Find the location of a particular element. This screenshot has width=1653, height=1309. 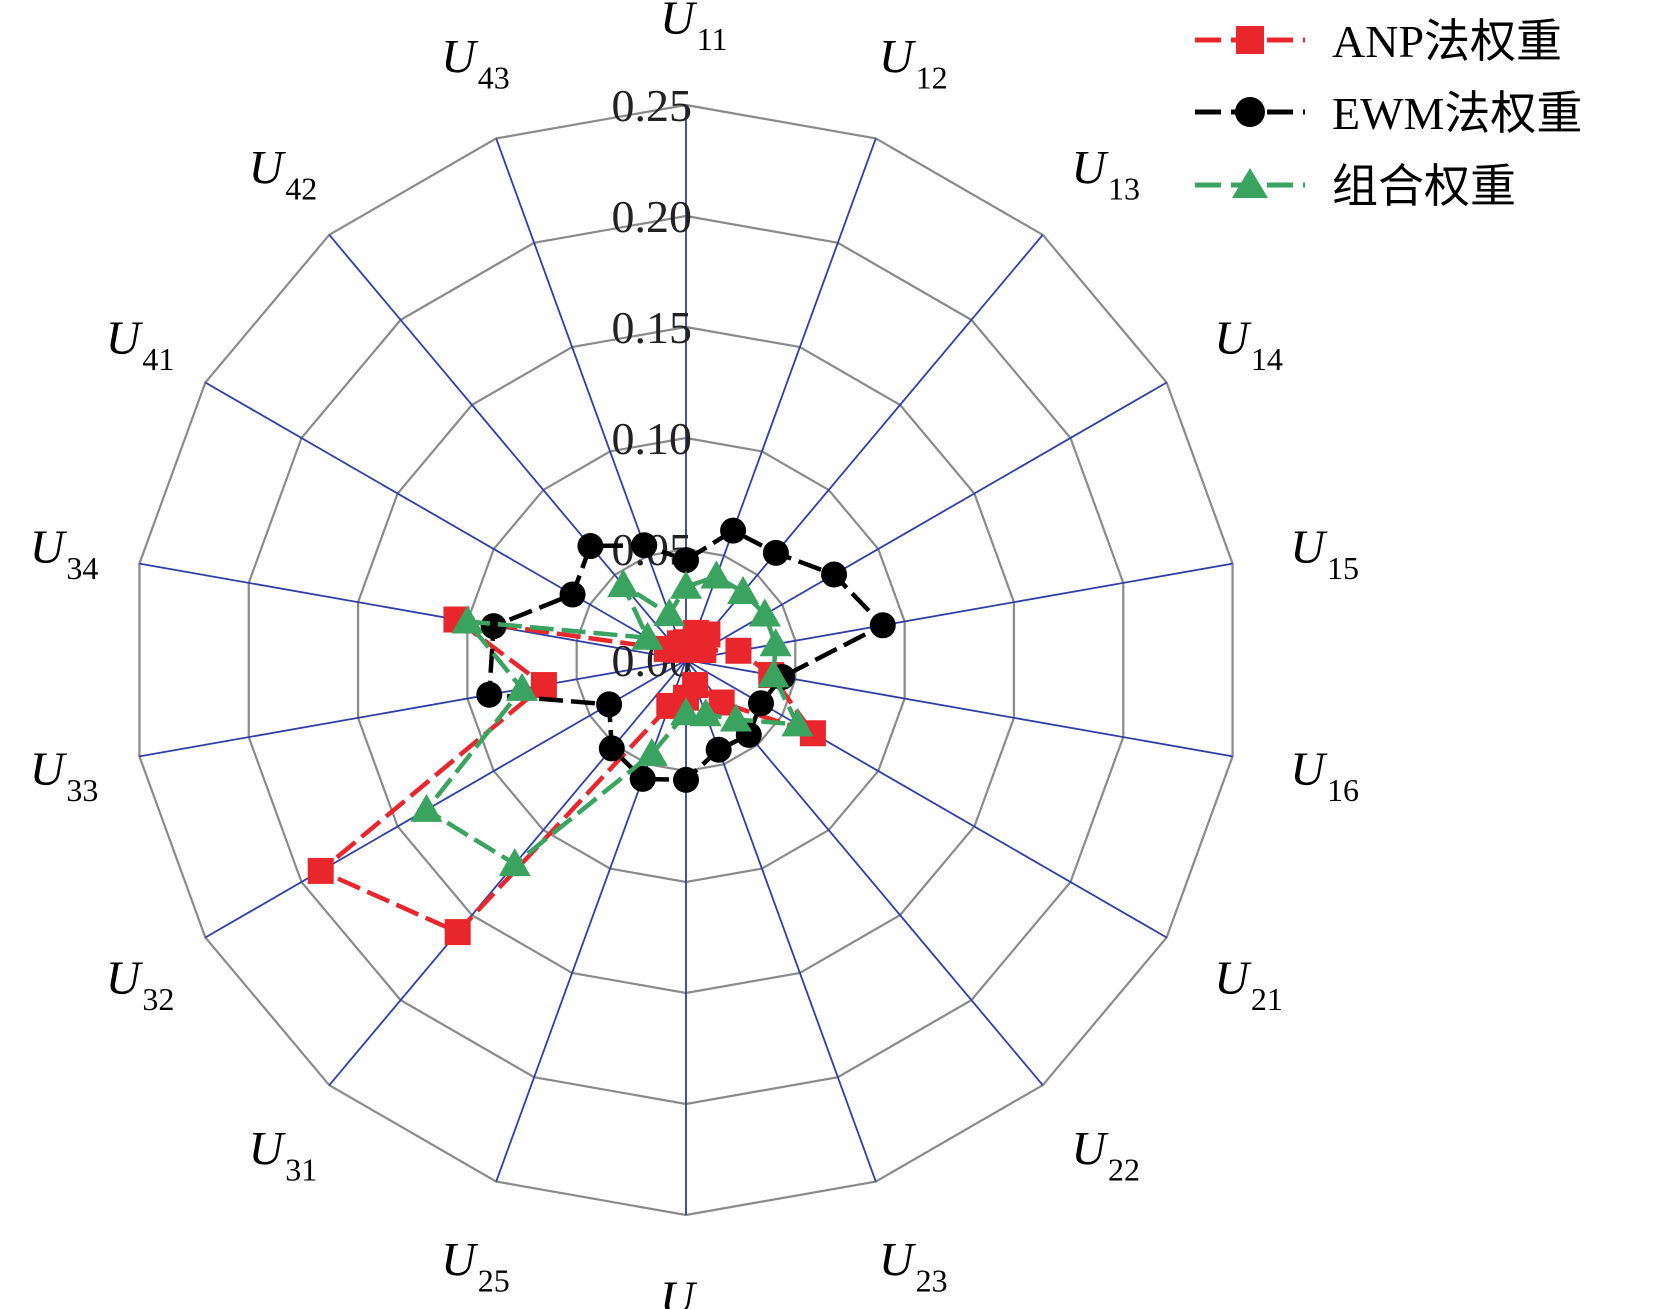

category-label: U14 is located at coordinates (1248, 344).